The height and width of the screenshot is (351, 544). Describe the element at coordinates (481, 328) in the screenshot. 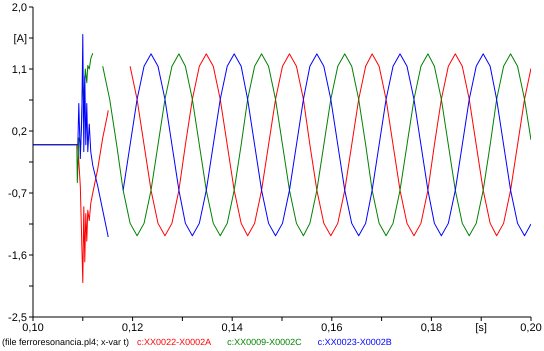

I see `x-tick-label: [s]` at that location.